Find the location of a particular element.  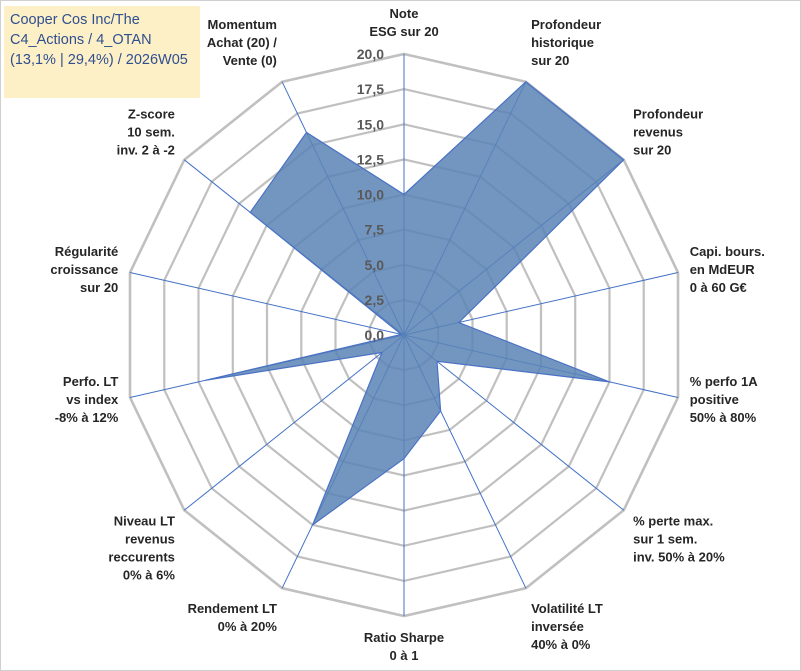

radial-tick-label: 7,5 is located at coordinates (375, 230).